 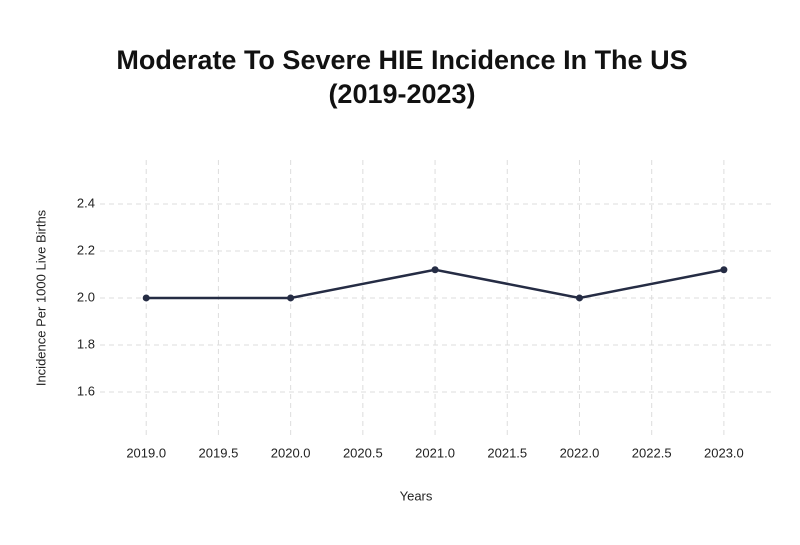 I want to click on line, so click(x=435, y=284).